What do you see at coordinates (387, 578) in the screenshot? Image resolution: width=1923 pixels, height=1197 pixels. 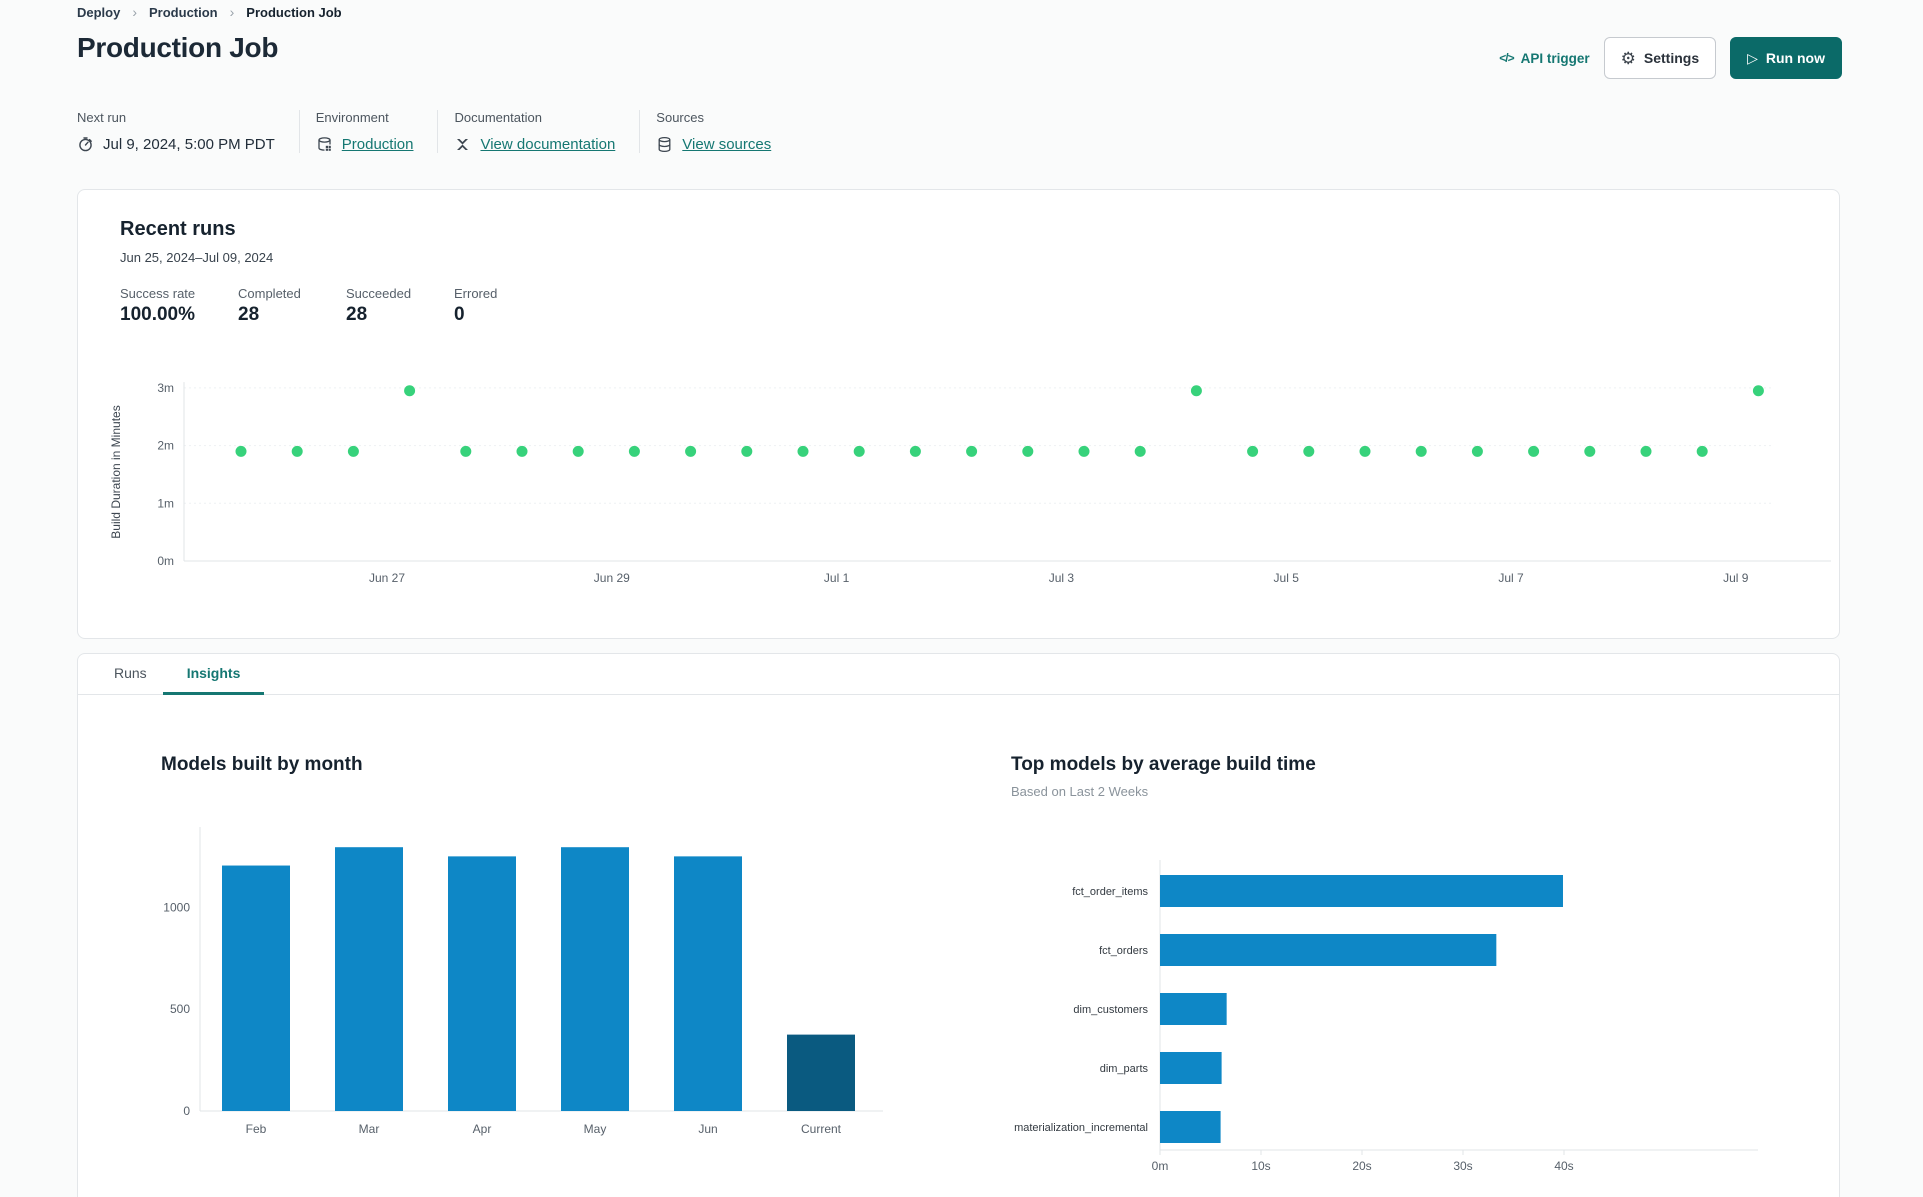 I see `svg-text: Jun 27` at bounding box center [387, 578].